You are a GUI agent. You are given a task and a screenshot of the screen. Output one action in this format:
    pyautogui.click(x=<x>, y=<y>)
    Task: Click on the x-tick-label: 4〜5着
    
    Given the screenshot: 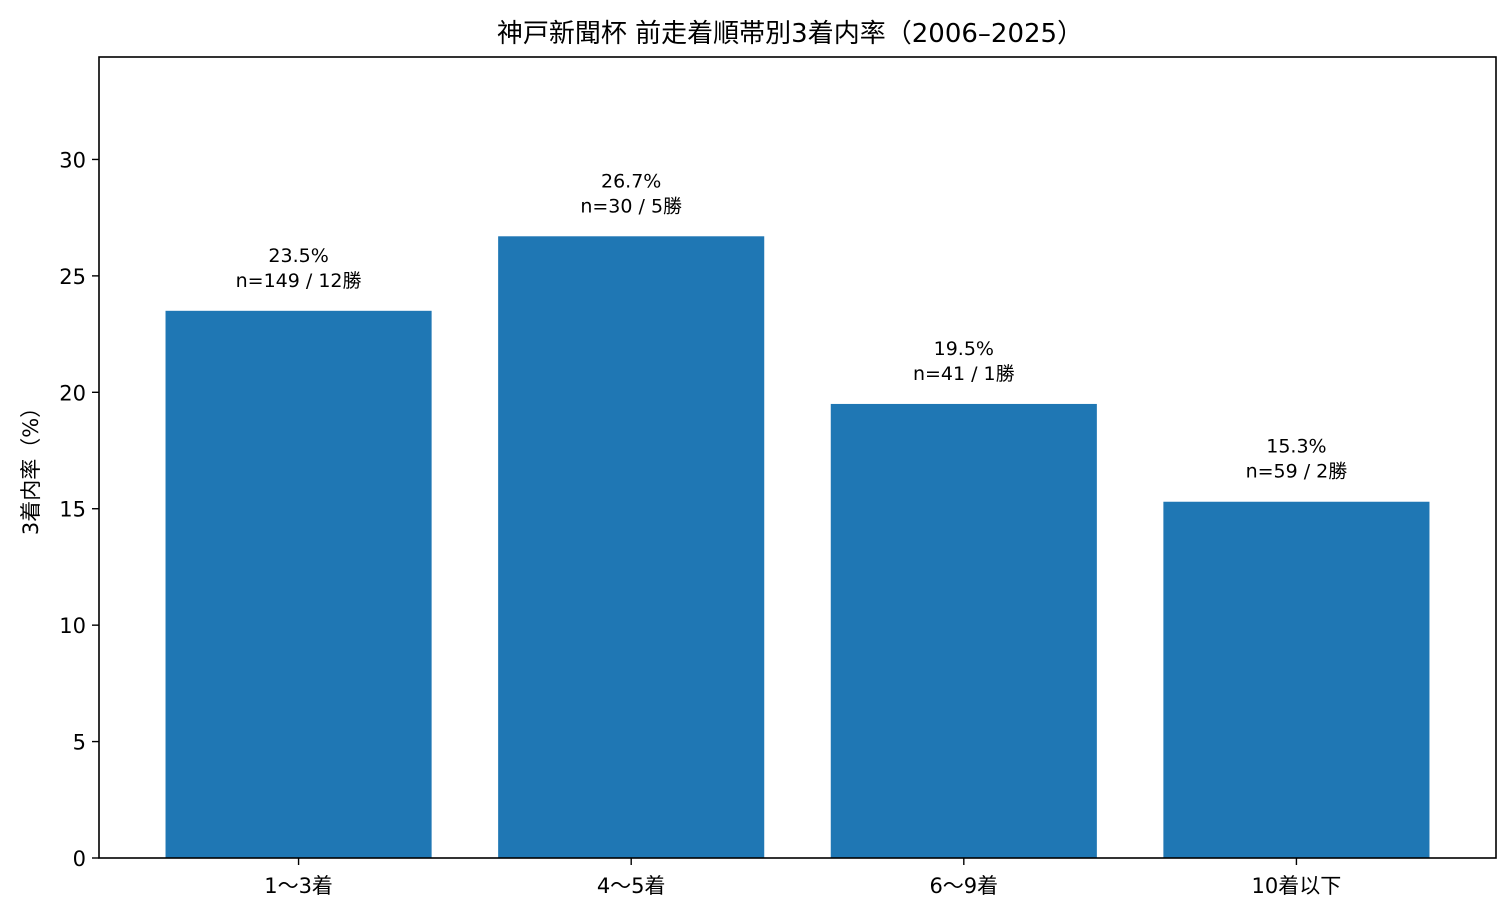 What is the action you would take?
    pyautogui.click(x=631, y=886)
    